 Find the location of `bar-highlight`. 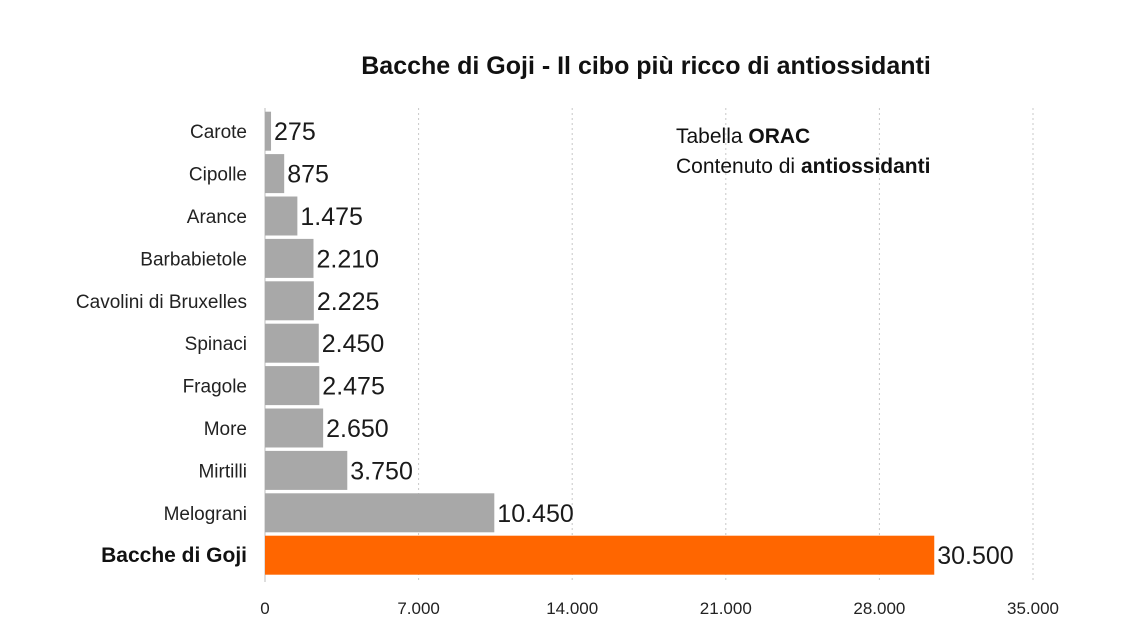

bar-highlight is located at coordinates (600, 555).